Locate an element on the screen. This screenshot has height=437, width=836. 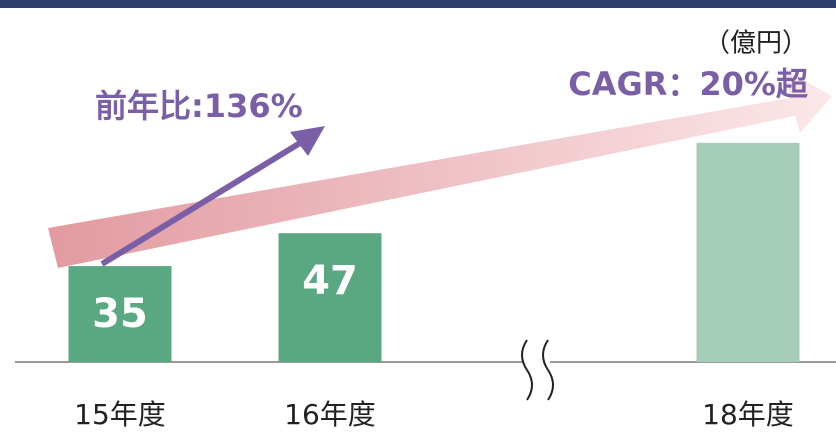
yoy-arrow-head is located at coordinates (307, 141).